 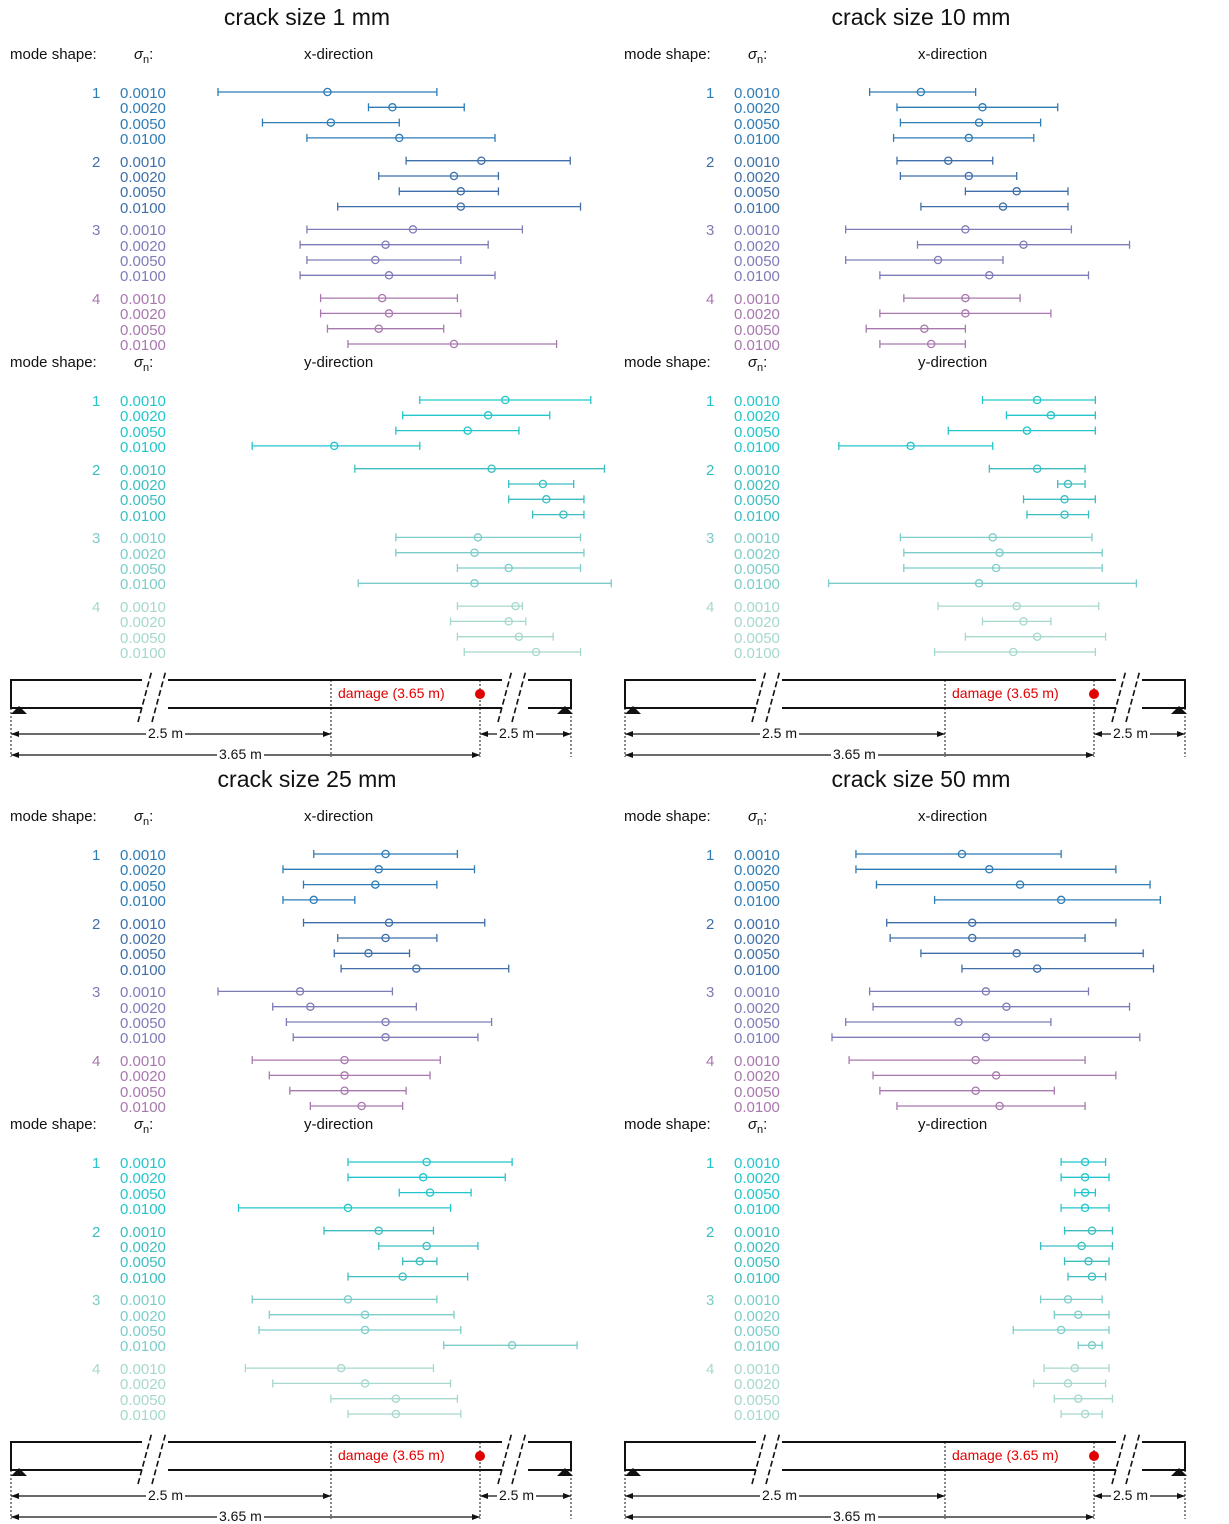 I want to click on x-direction-label: x-direction, so click(x=953, y=816).